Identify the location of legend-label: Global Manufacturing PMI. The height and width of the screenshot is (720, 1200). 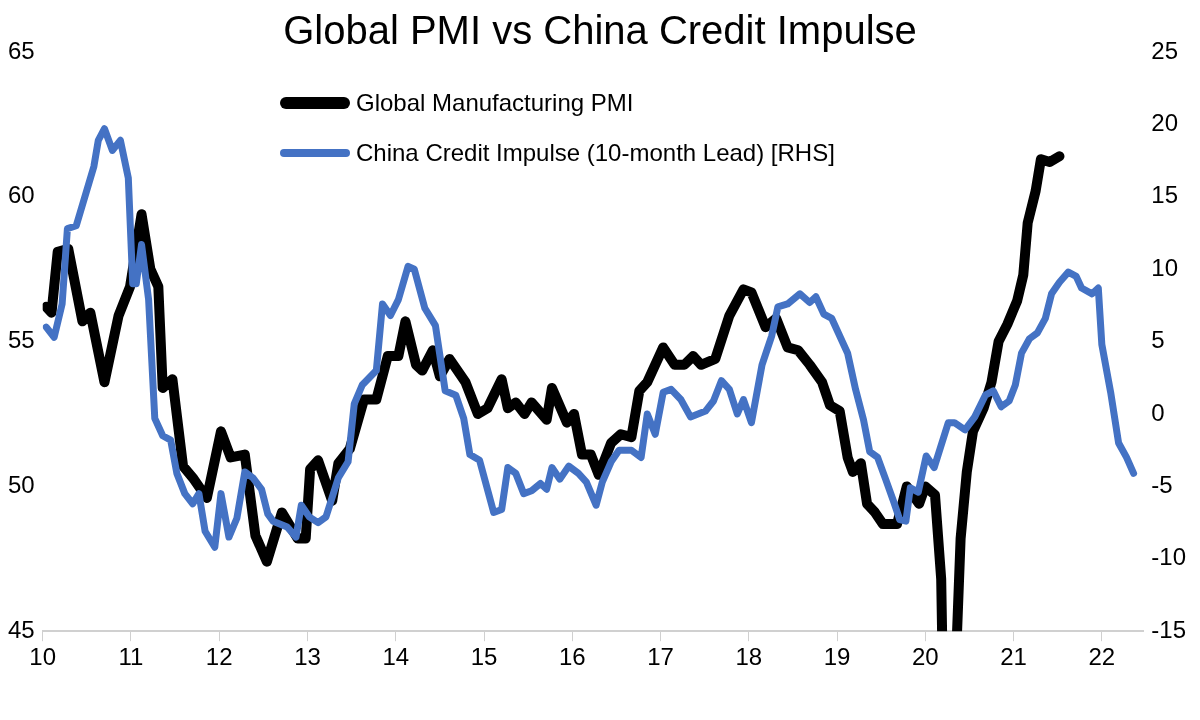
(495, 103).